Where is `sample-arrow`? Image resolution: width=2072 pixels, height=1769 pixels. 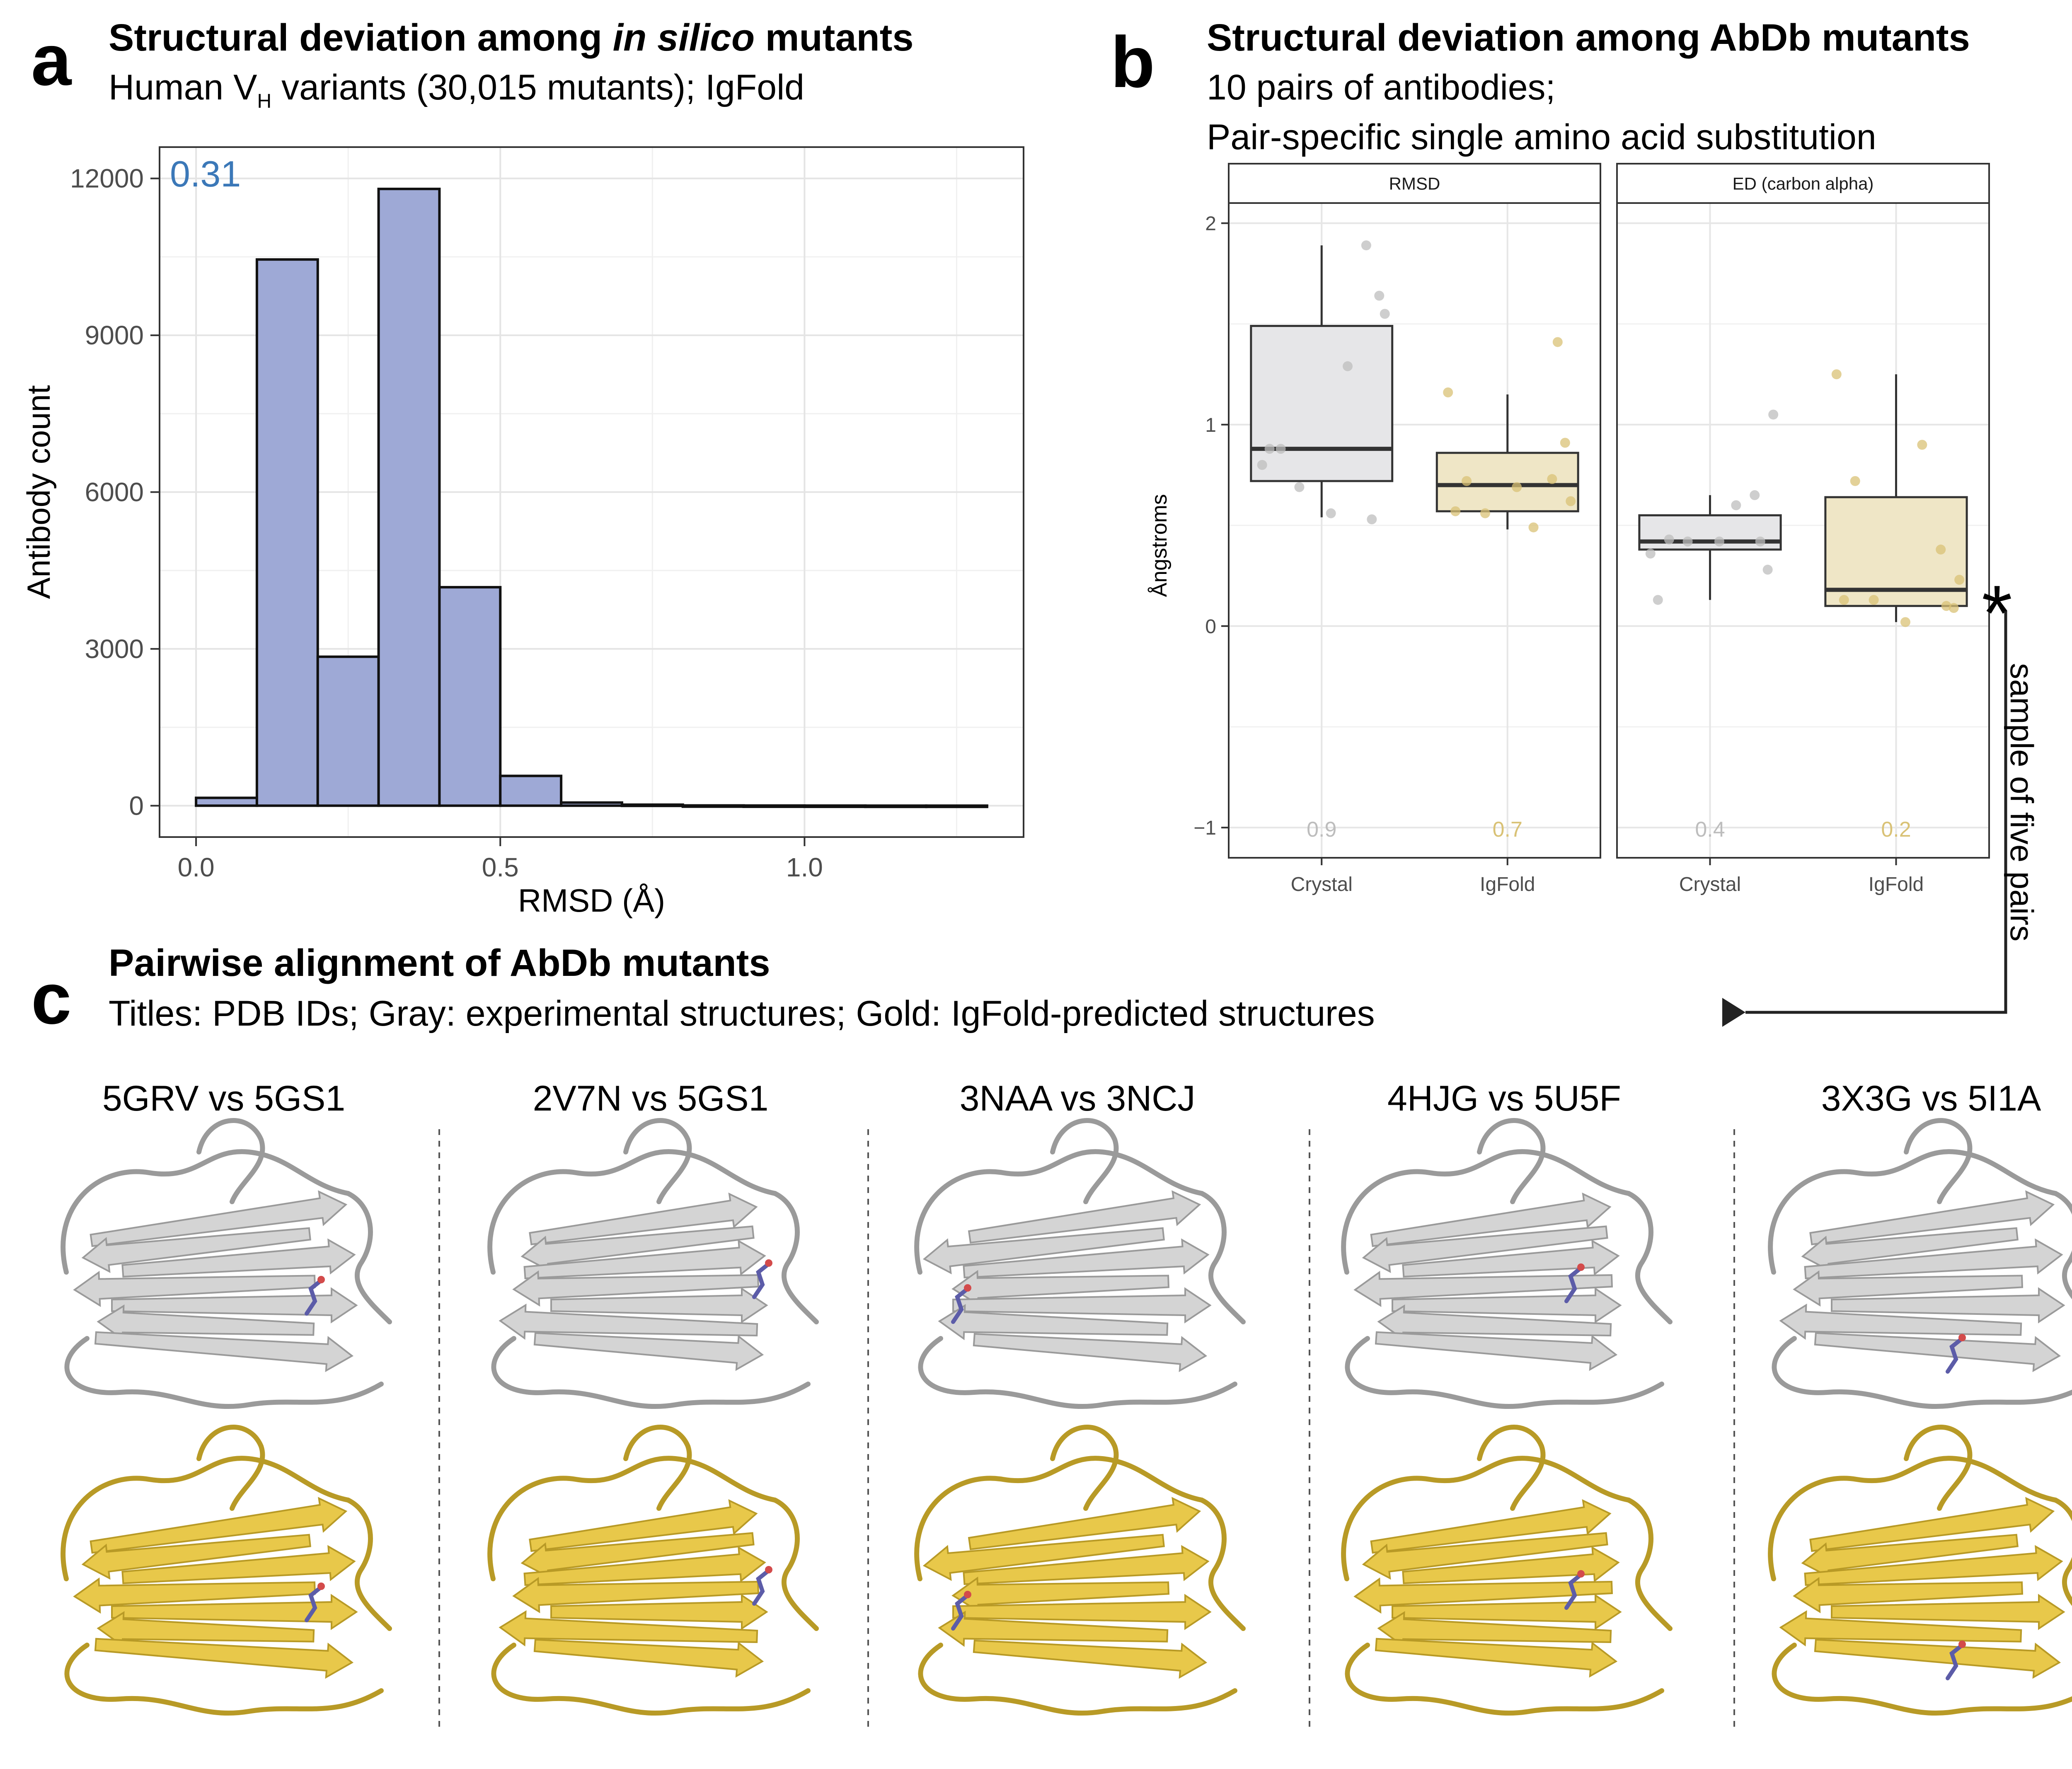
sample-arrow is located at coordinates (1864, 819).